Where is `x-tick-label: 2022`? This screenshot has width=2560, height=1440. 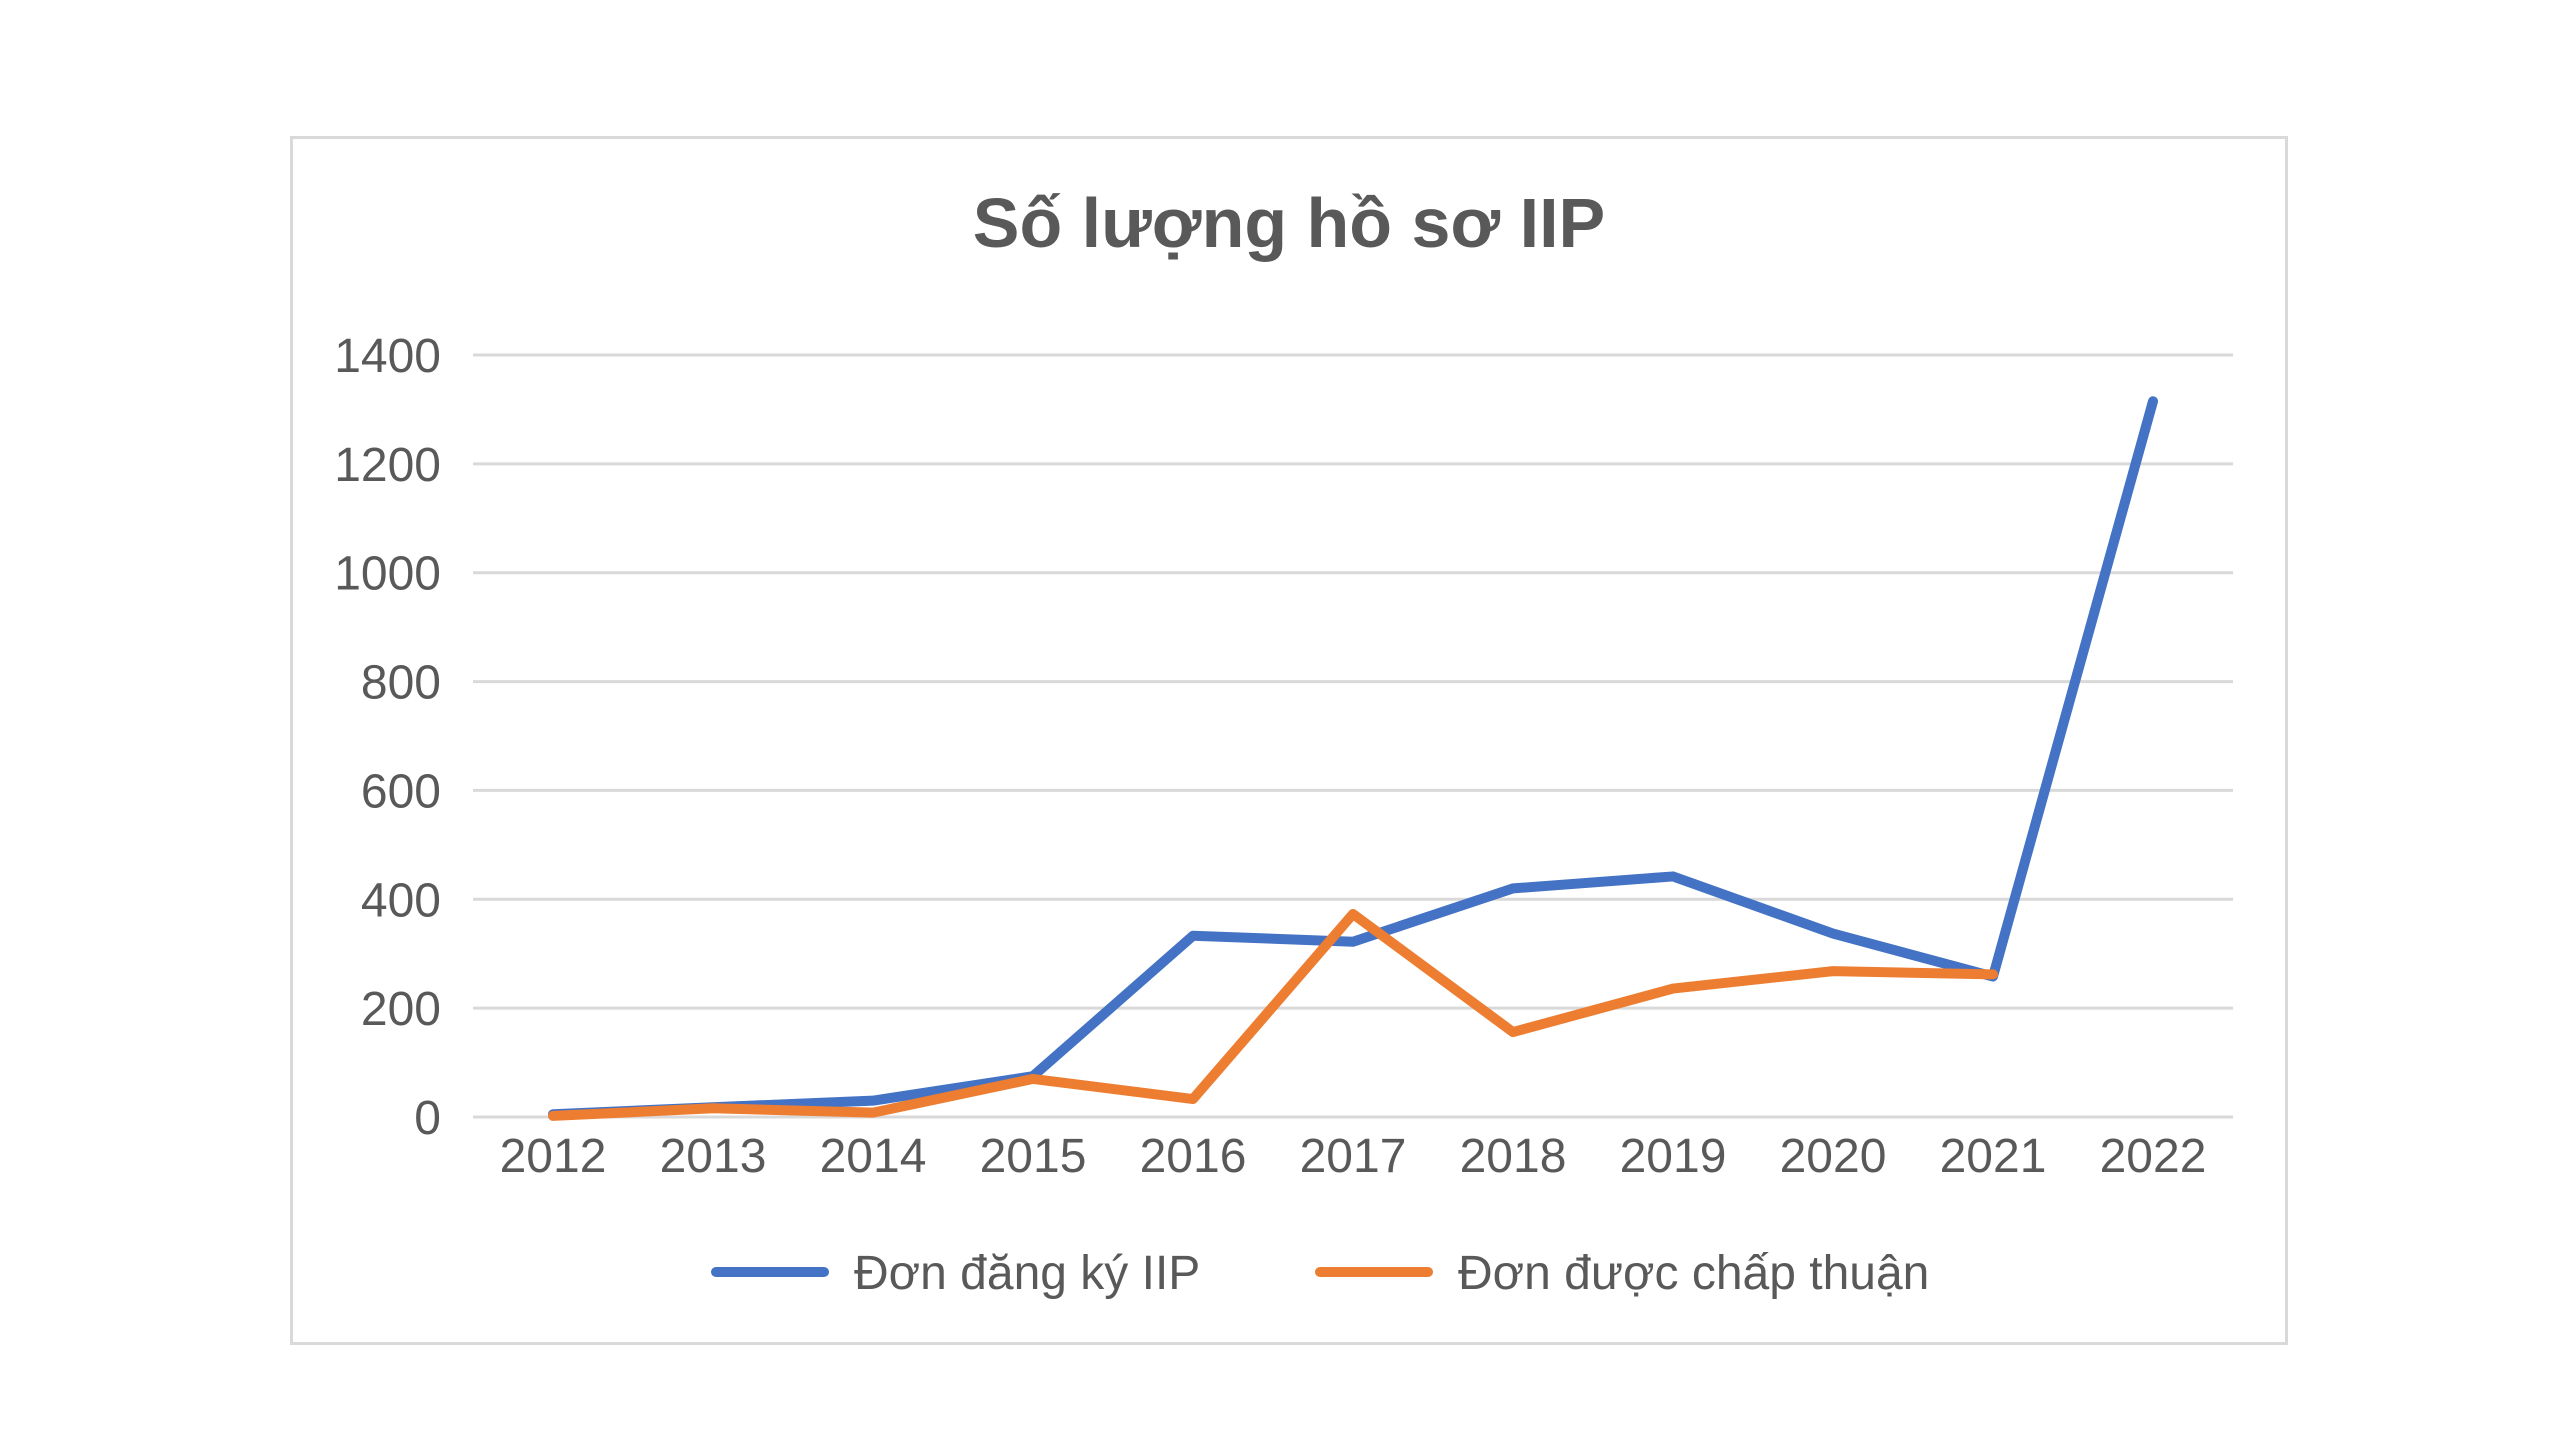 x-tick-label: 2022 is located at coordinates (2153, 1156).